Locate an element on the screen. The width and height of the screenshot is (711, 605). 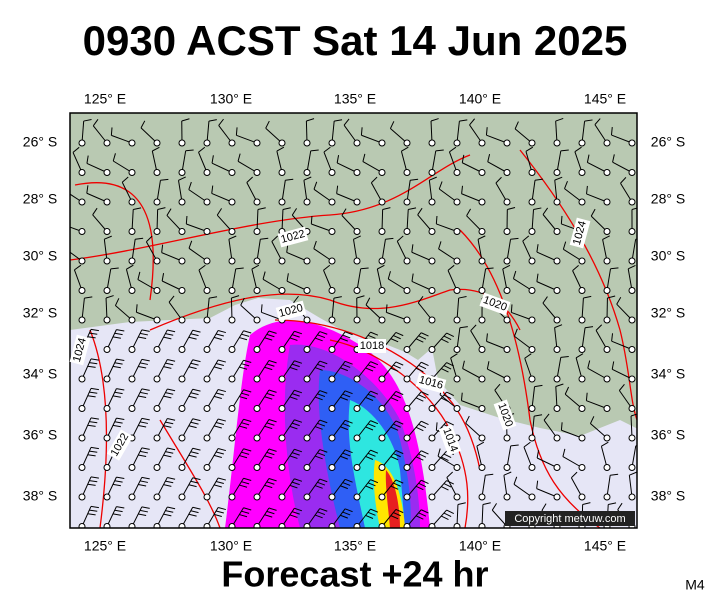
lat-label: 26° S is located at coordinates (40, 142).